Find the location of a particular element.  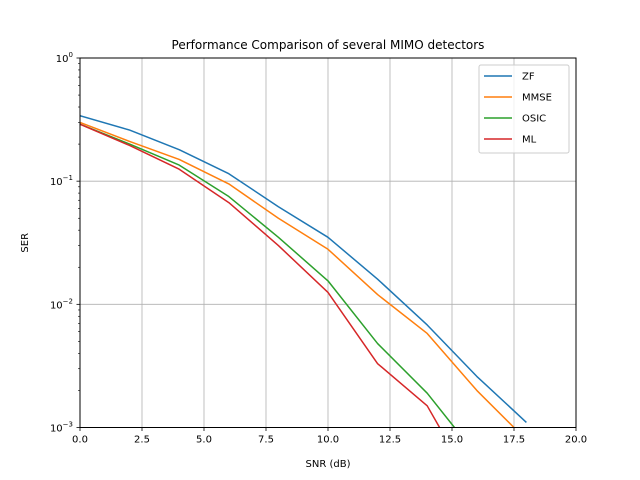

y-tick-label: 10⁰ is located at coordinates (64, 58).